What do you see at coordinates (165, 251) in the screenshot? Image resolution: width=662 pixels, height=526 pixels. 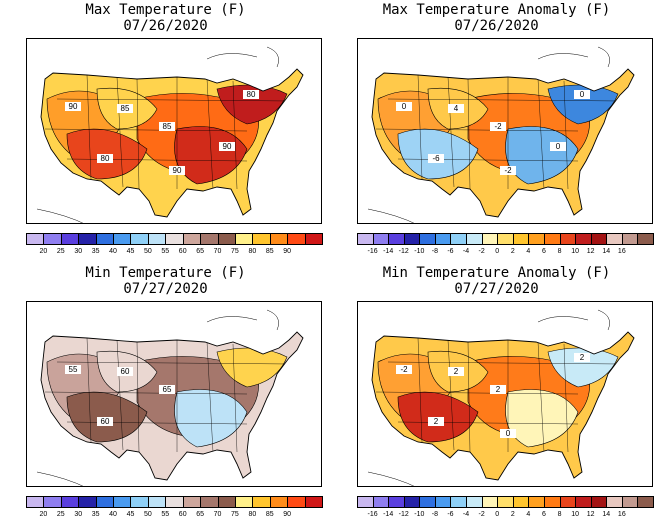 I see `tick-label: 55` at bounding box center [165, 251].